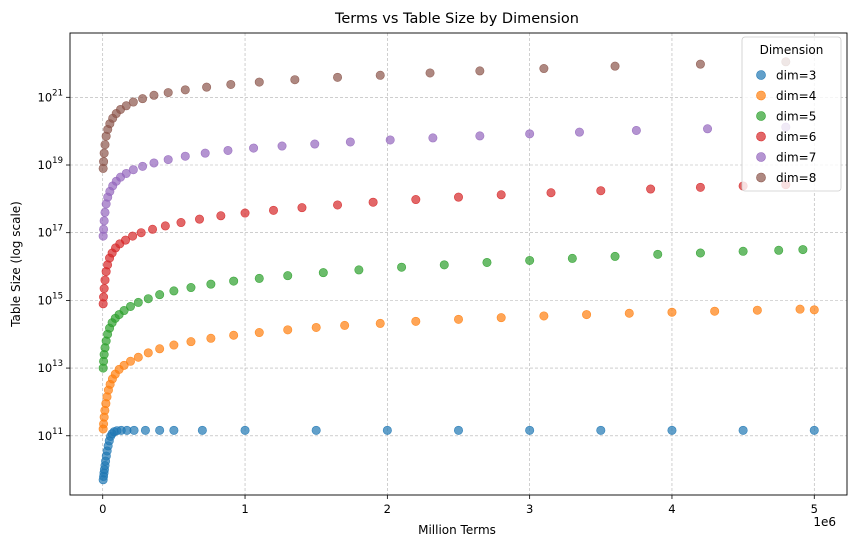 This screenshot has height=547, width=855. I want to click on legend-box, so click(791, 114).